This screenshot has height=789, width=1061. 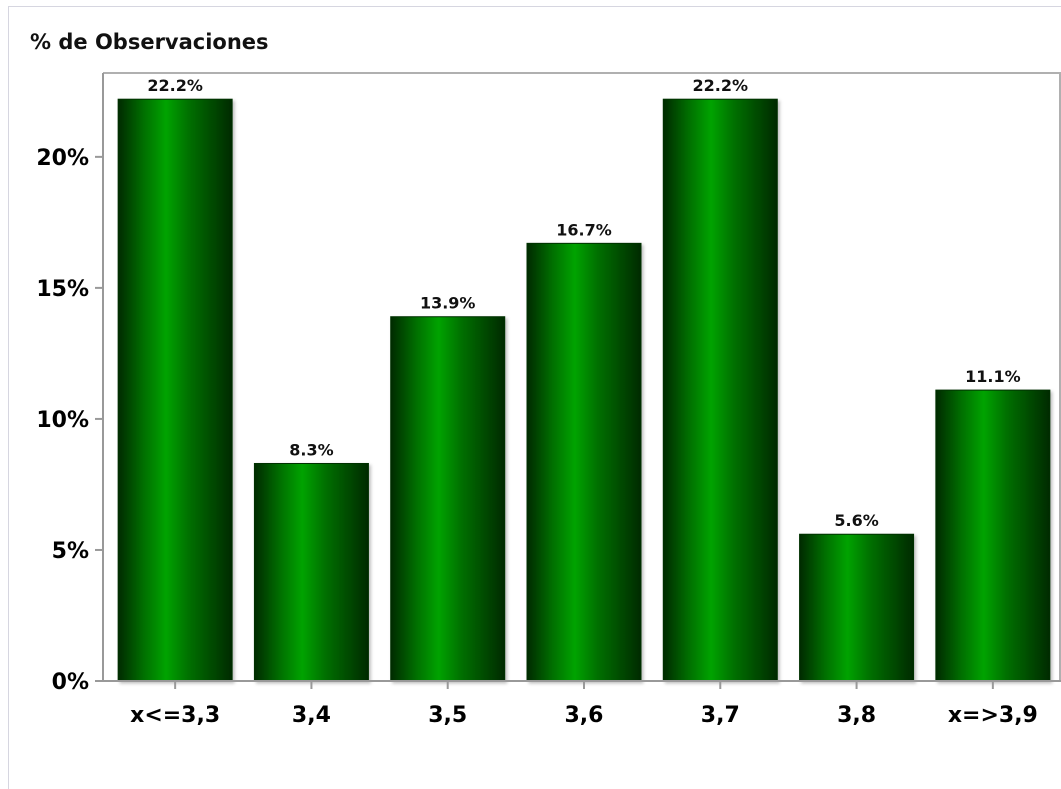 I want to click on y-tick-label: 10%, so click(x=62, y=420).